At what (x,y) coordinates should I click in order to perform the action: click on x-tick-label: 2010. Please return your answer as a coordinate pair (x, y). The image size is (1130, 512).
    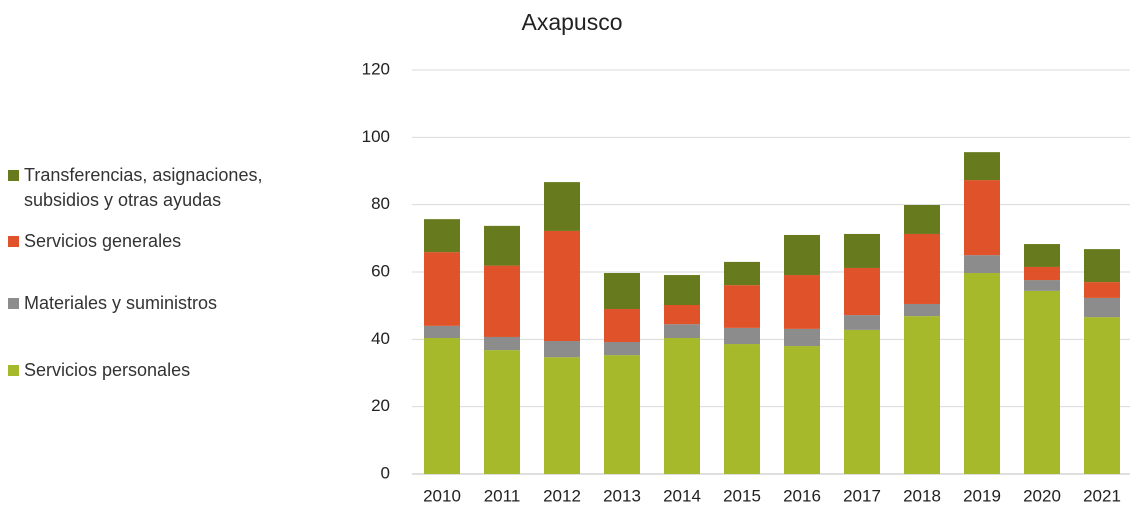
    Looking at the image, I should click on (442, 495).